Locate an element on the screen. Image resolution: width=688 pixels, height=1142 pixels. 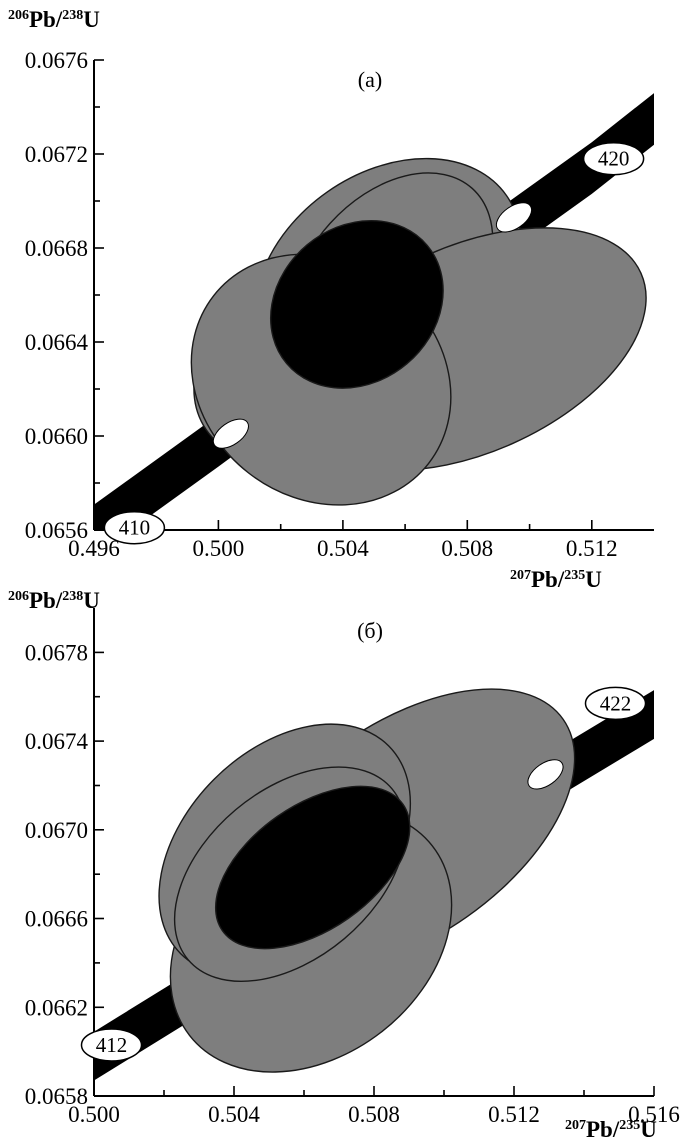
panel-a-x-tick-label: 0.512 is located at coordinates (592, 548).